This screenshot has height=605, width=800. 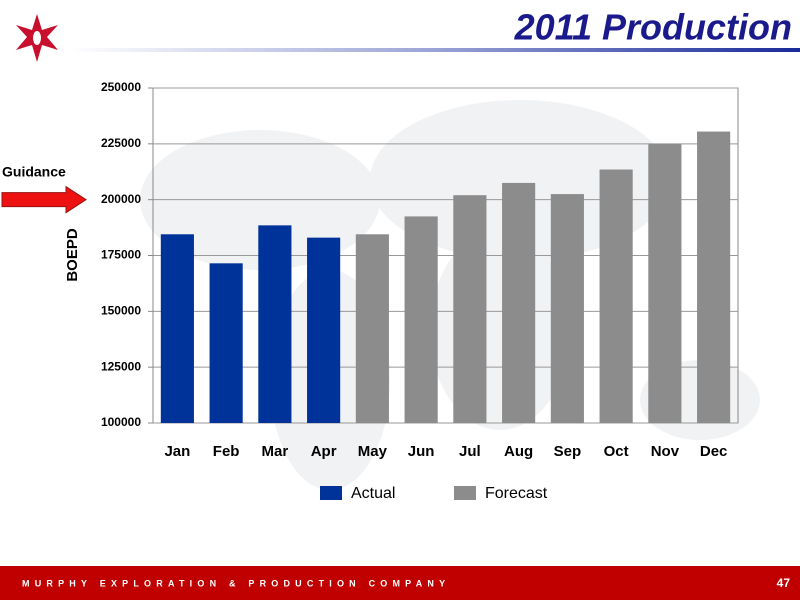 I want to click on x-tick-label: Jul, so click(x=470, y=451).